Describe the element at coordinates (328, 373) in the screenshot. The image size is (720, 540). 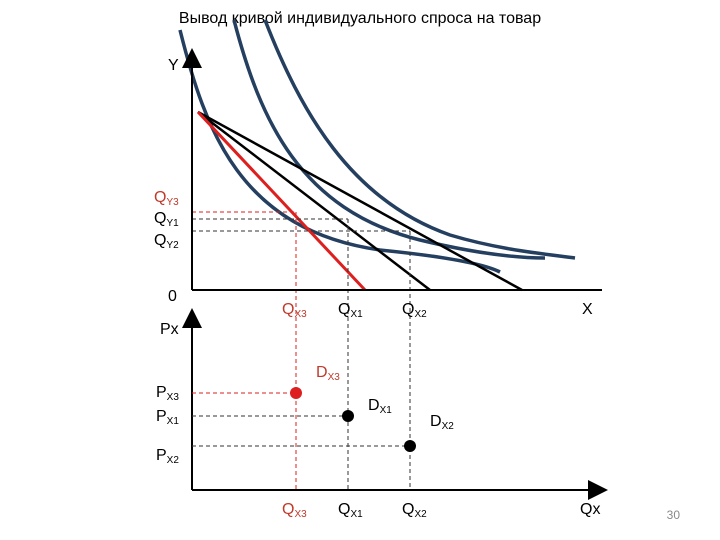
I see `label-dx3: DX3` at that location.